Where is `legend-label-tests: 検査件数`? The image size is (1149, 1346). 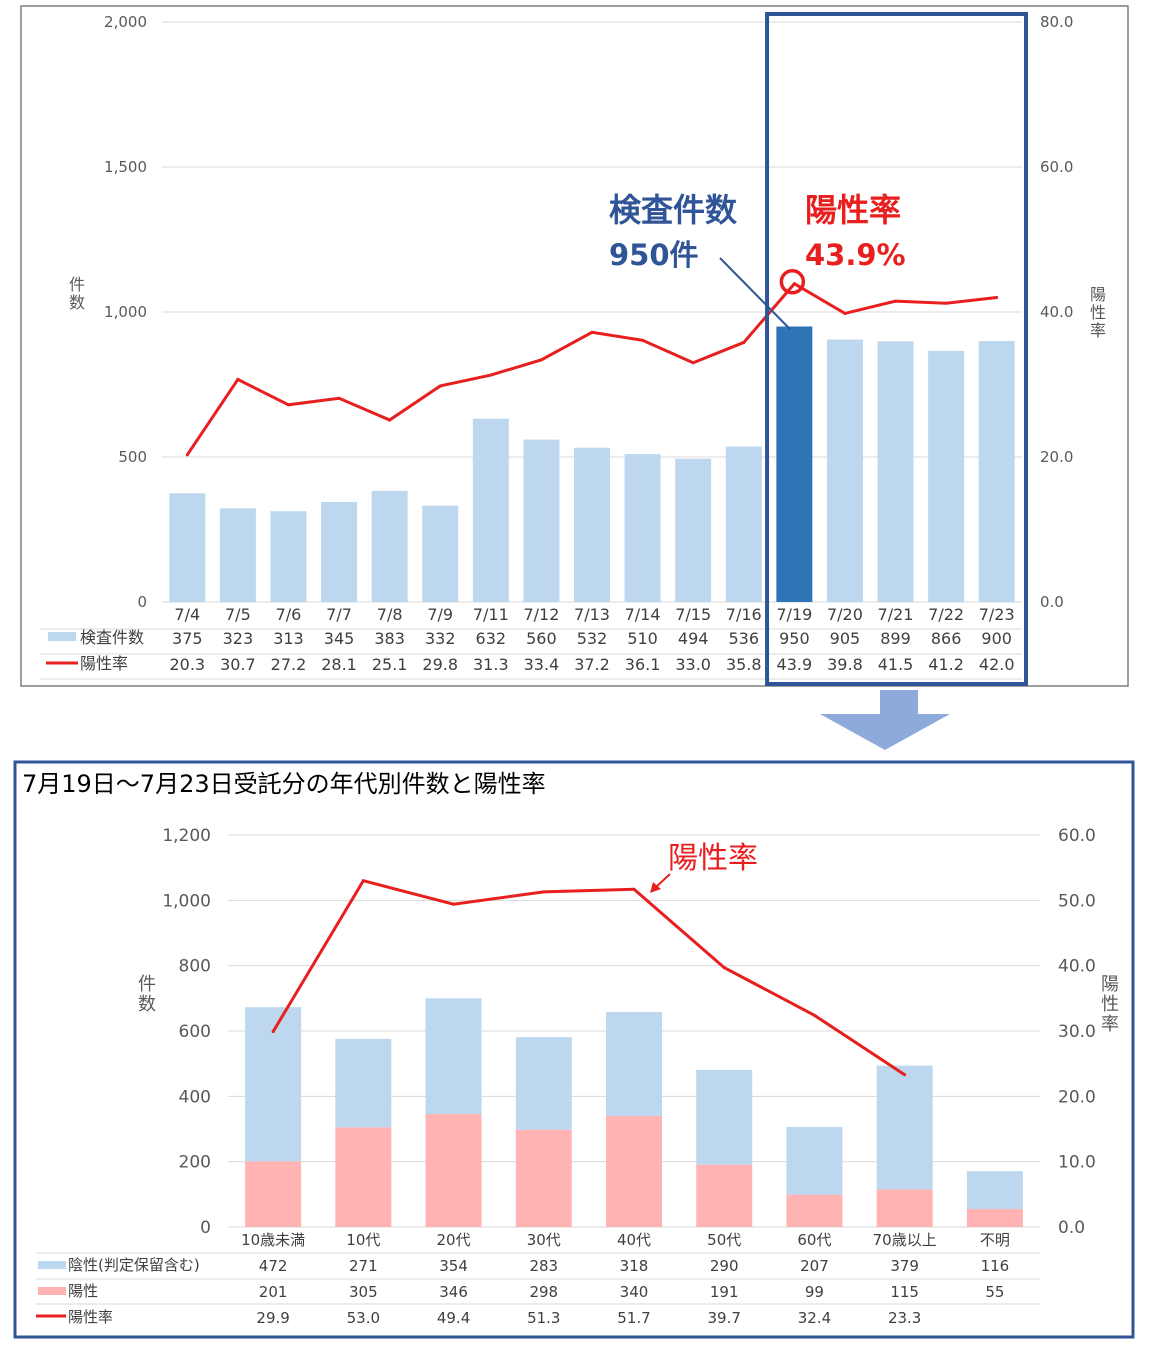 legend-label-tests: 検査件数 is located at coordinates (112, 637).